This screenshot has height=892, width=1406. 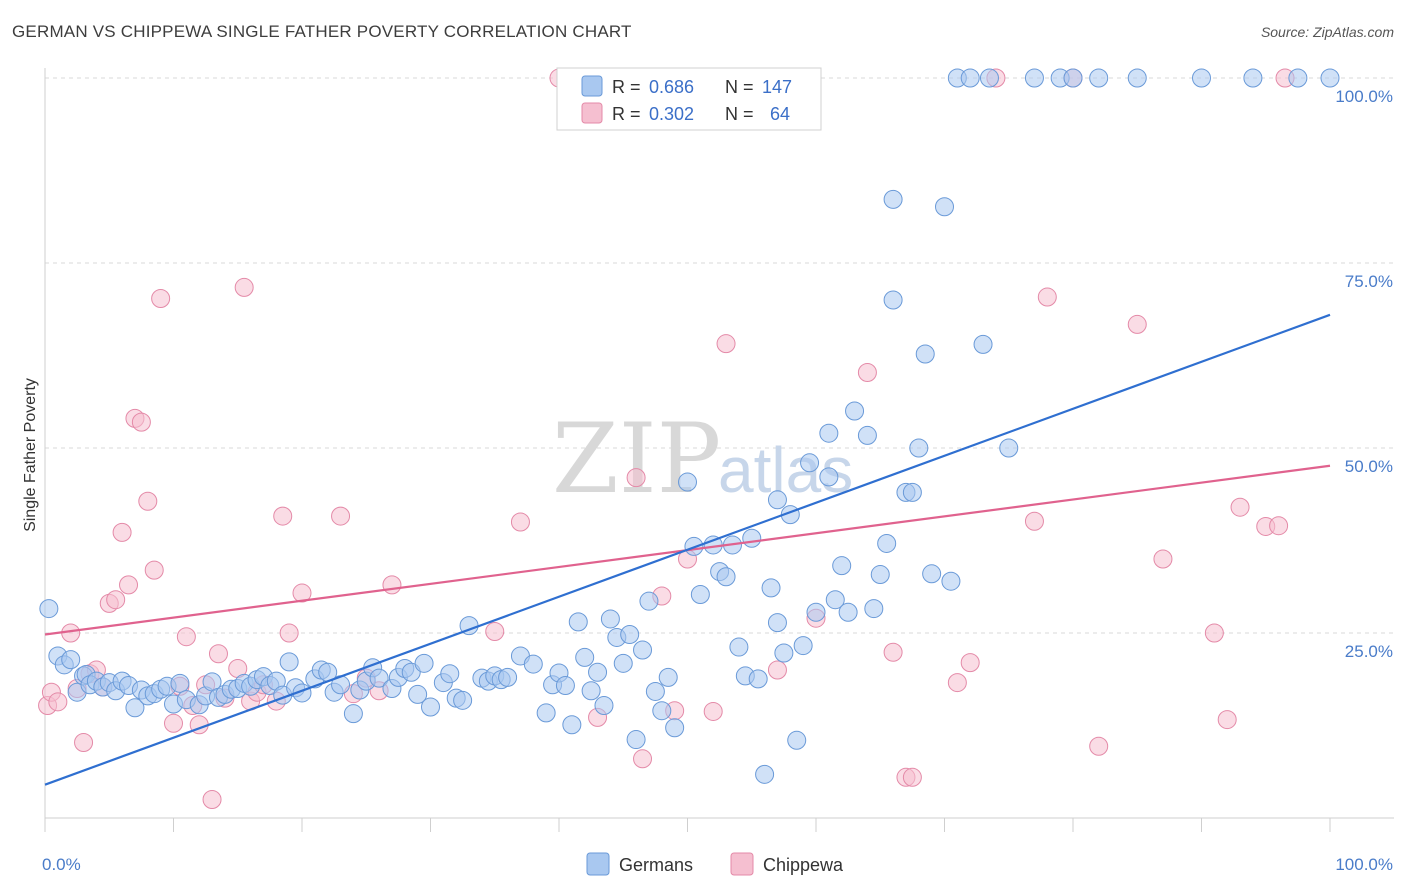 I want to click on x-tick-label: 0.0%, so click(x=61, y=864).